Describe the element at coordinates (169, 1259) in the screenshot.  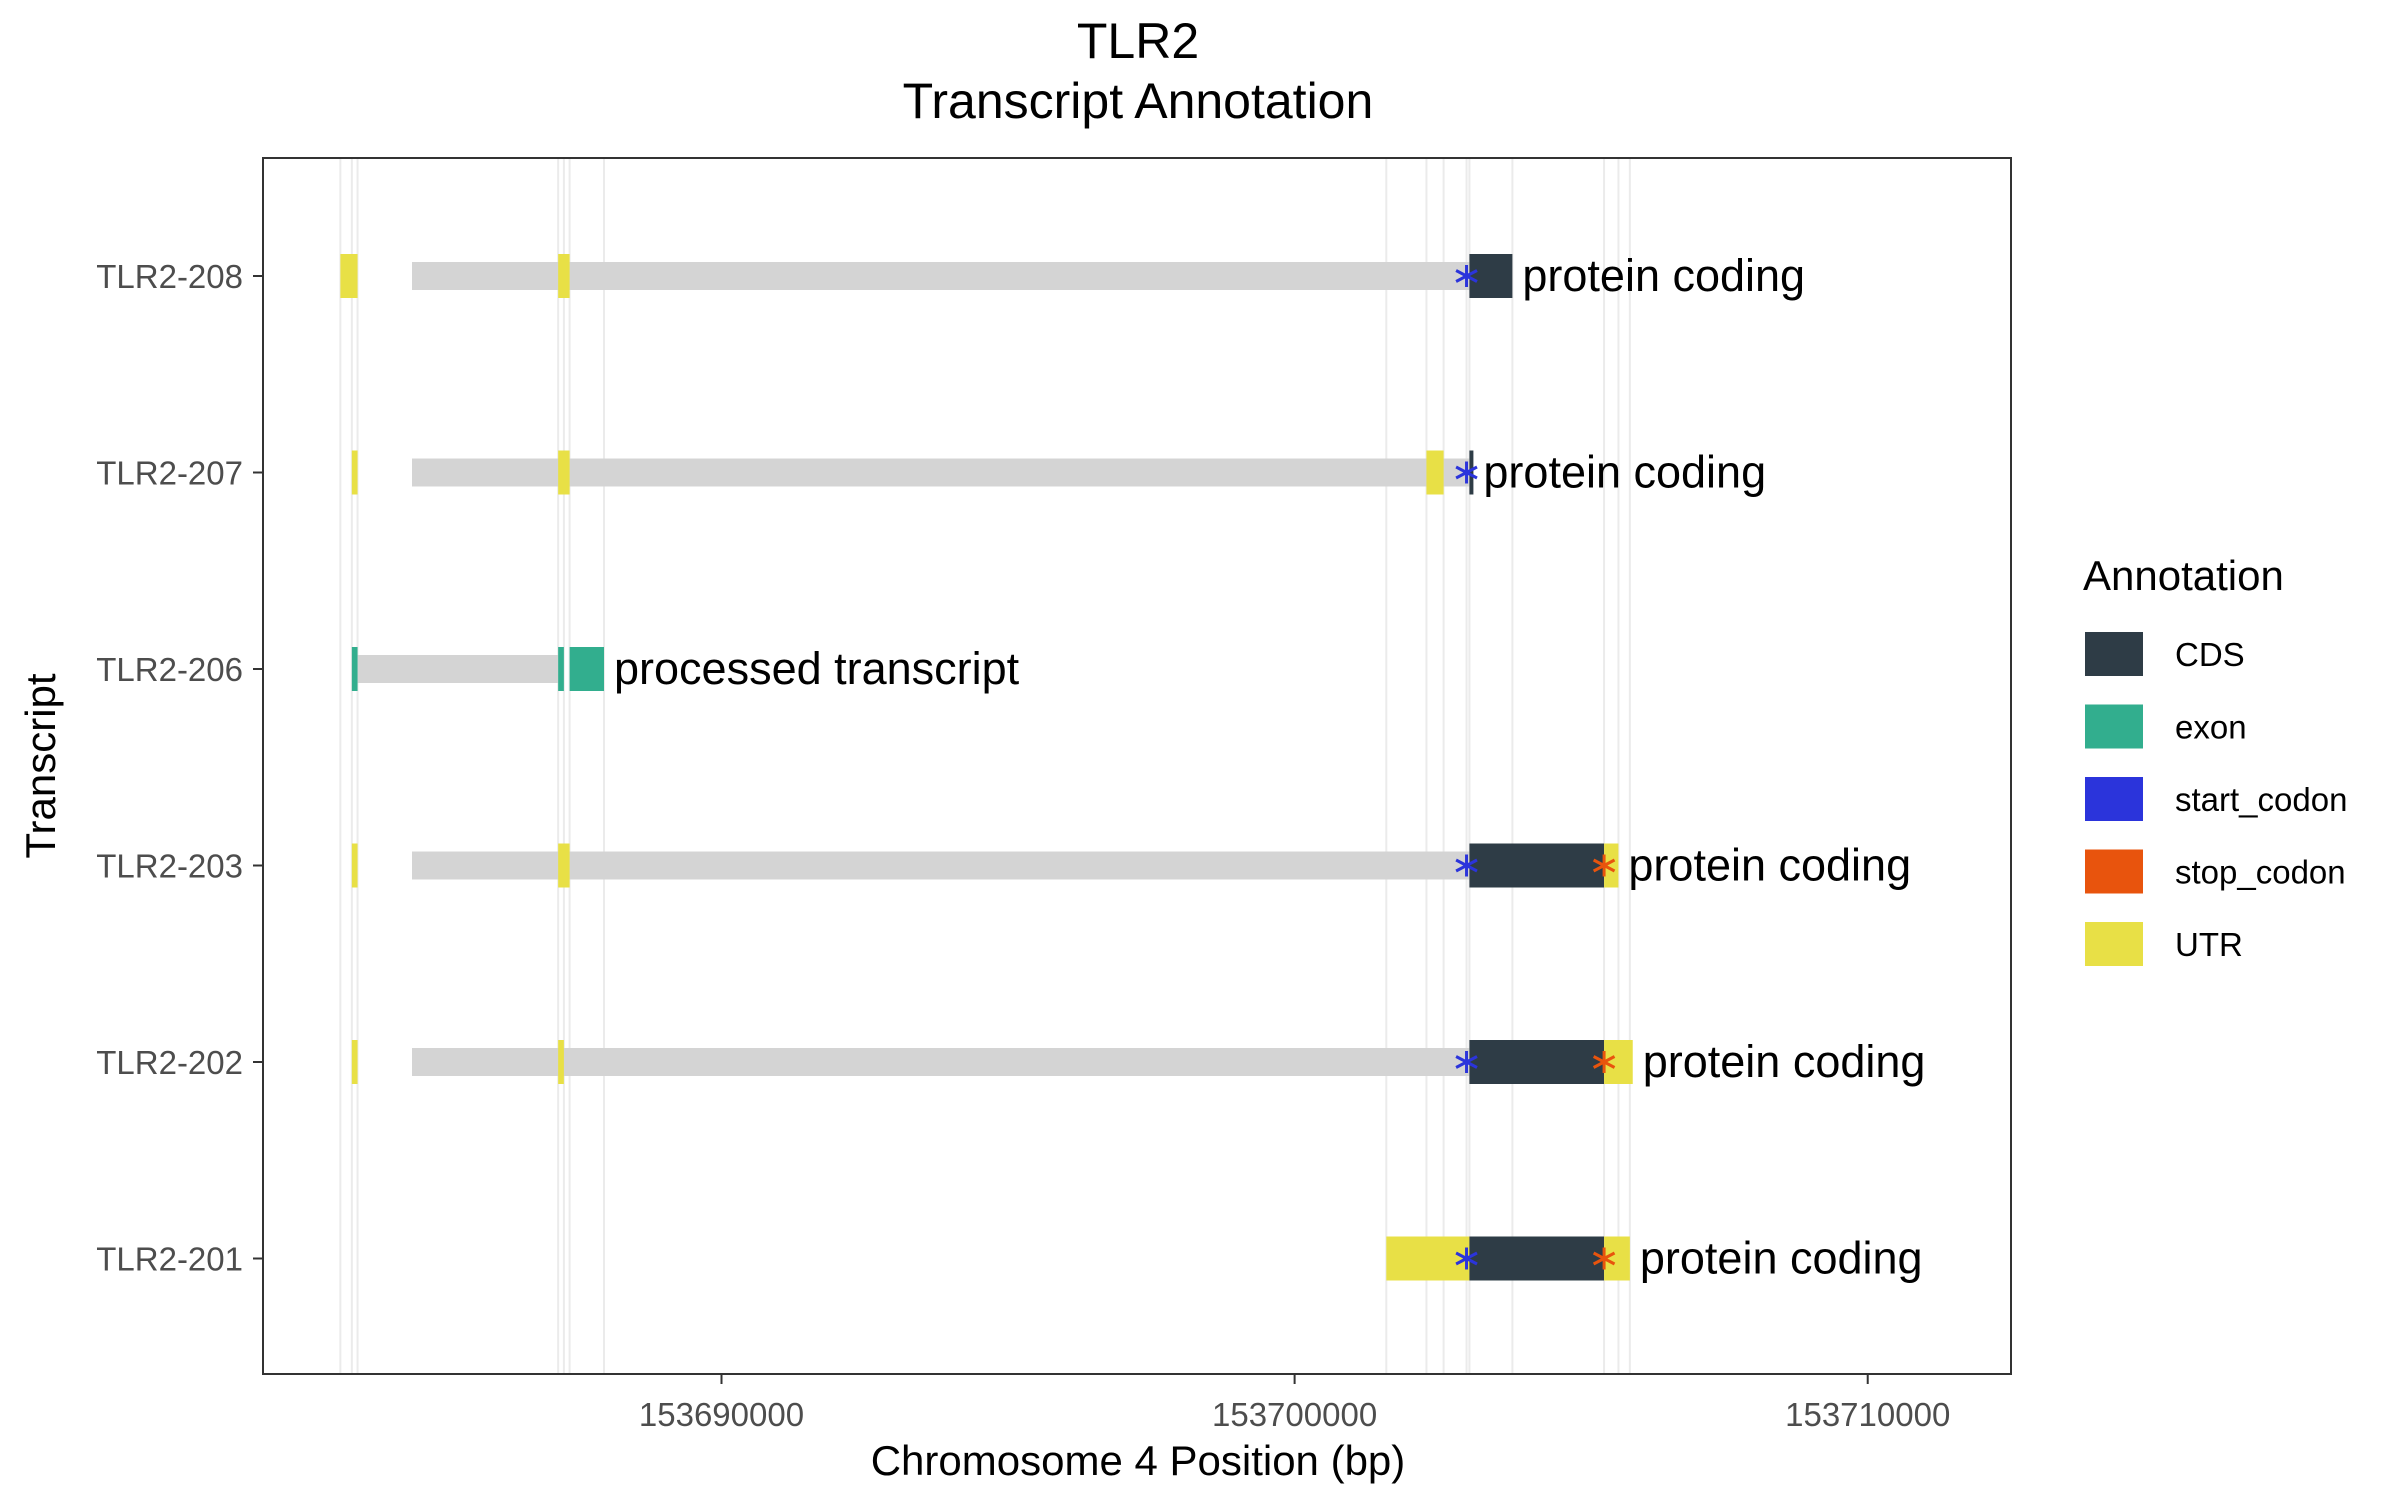
I see `y-tick-label: TLR2-201` at that location.